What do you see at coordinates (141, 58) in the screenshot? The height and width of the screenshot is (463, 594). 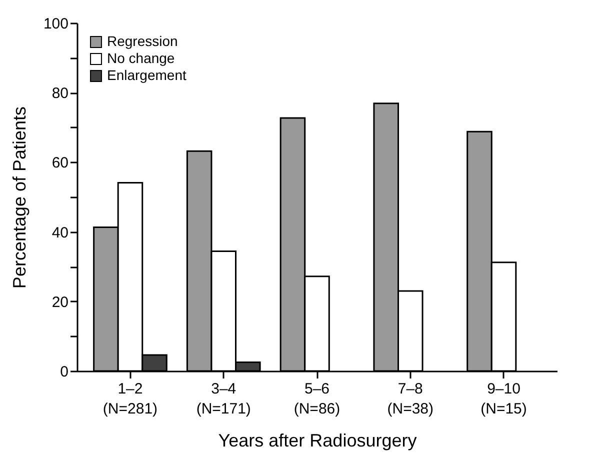 I see `legend-label: No change` at bounding box center [141, 58].